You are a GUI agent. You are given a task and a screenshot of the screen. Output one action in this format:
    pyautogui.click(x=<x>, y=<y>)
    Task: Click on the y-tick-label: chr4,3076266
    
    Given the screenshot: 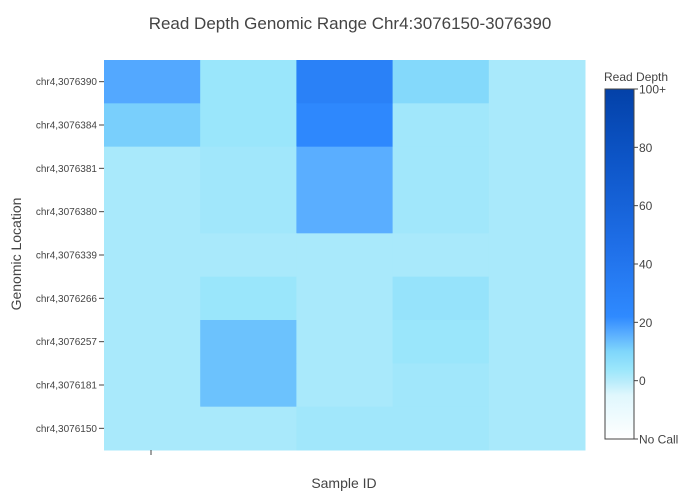 What is the action you would take?
    pyautogui.click(x=67, y=299)
    